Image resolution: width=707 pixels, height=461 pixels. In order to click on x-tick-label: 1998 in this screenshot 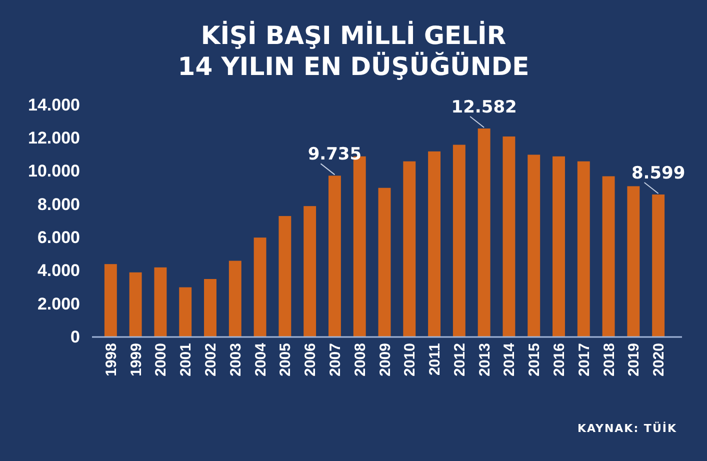, I will do `click(111, 359)`.